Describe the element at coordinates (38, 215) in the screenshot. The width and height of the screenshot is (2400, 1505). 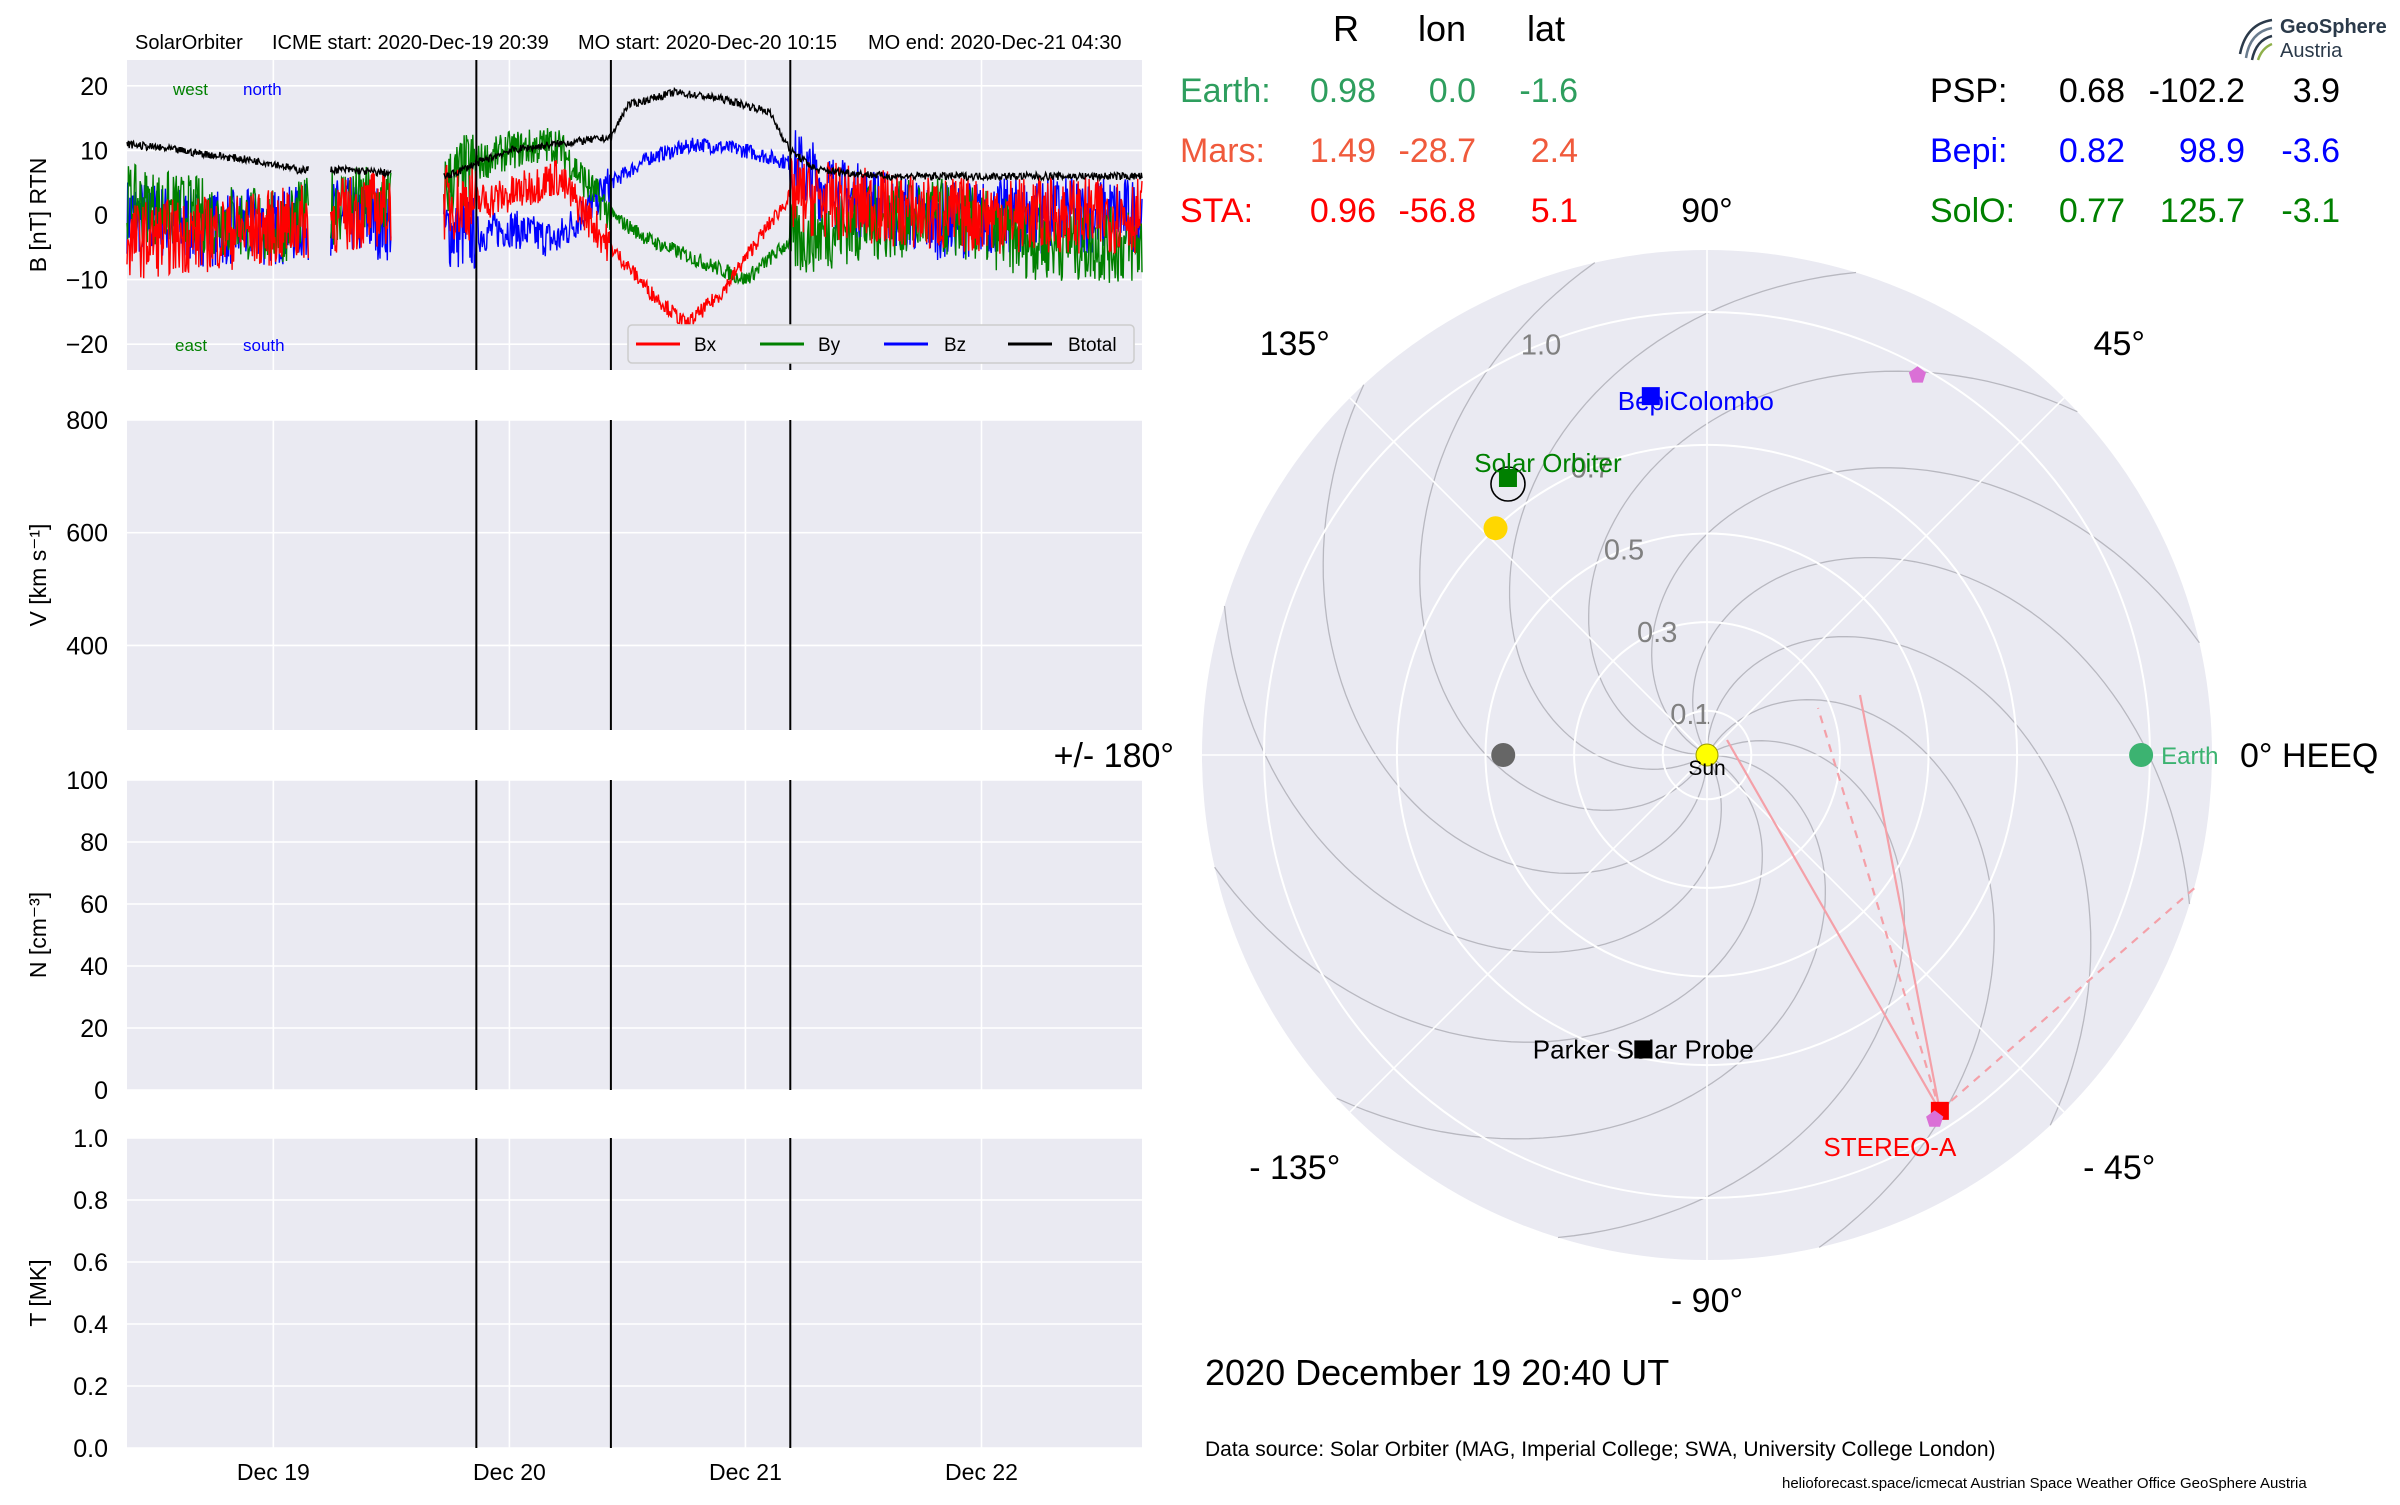
I see `ylabel-b: B [nT] RTN` at that location.